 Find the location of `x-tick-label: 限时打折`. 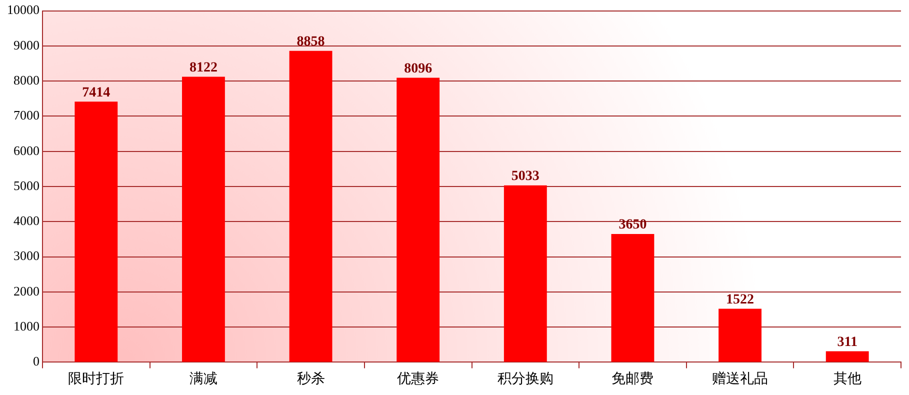

x-tick-label: 限时打折 is located at coordinates (96, 379).